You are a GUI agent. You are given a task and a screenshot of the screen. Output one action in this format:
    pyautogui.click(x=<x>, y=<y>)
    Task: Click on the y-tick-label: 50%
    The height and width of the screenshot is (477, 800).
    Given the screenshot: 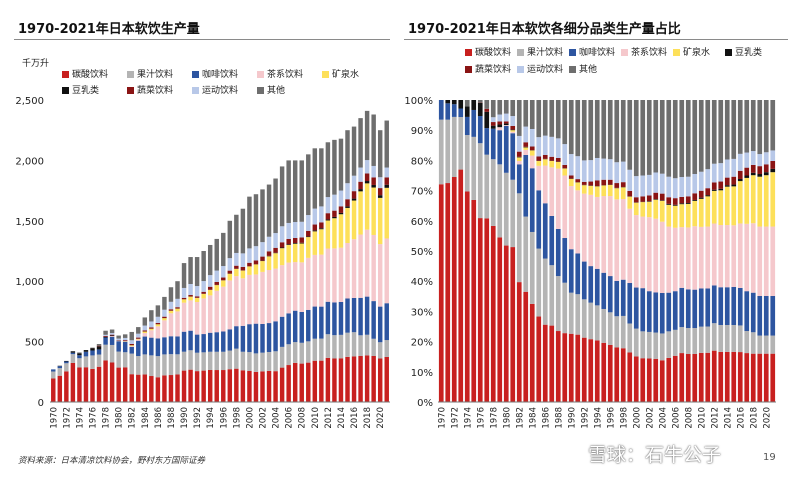 What is the action you would take?
    pyautogui.click(x=422, y=252)
    